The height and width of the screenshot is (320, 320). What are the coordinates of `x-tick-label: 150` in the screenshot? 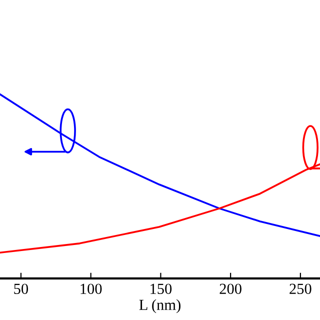 It's located at (161, 289).